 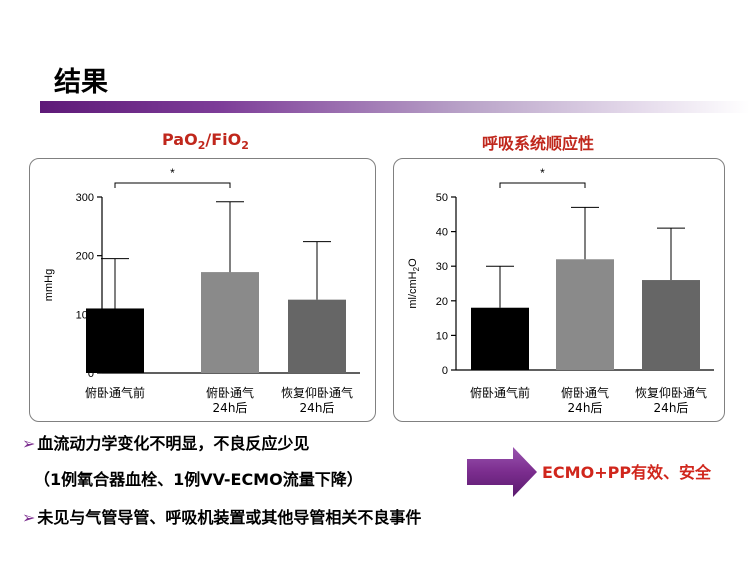 I want to click on y-tick-label: 200, so click(x=85, y=257).